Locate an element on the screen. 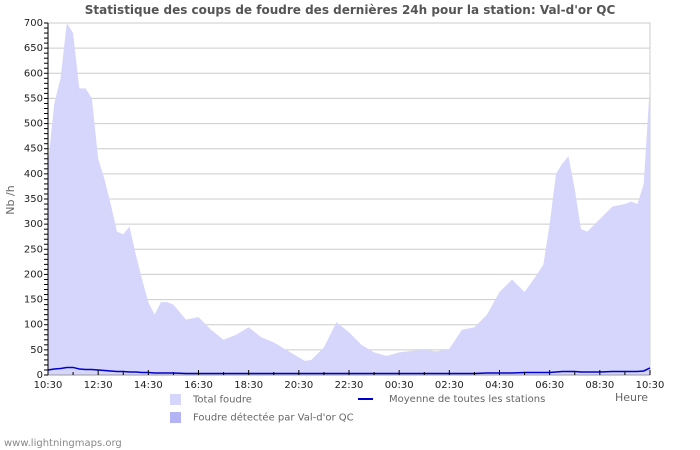  svg-text: 04:30 is located at coordinates (499, 385).